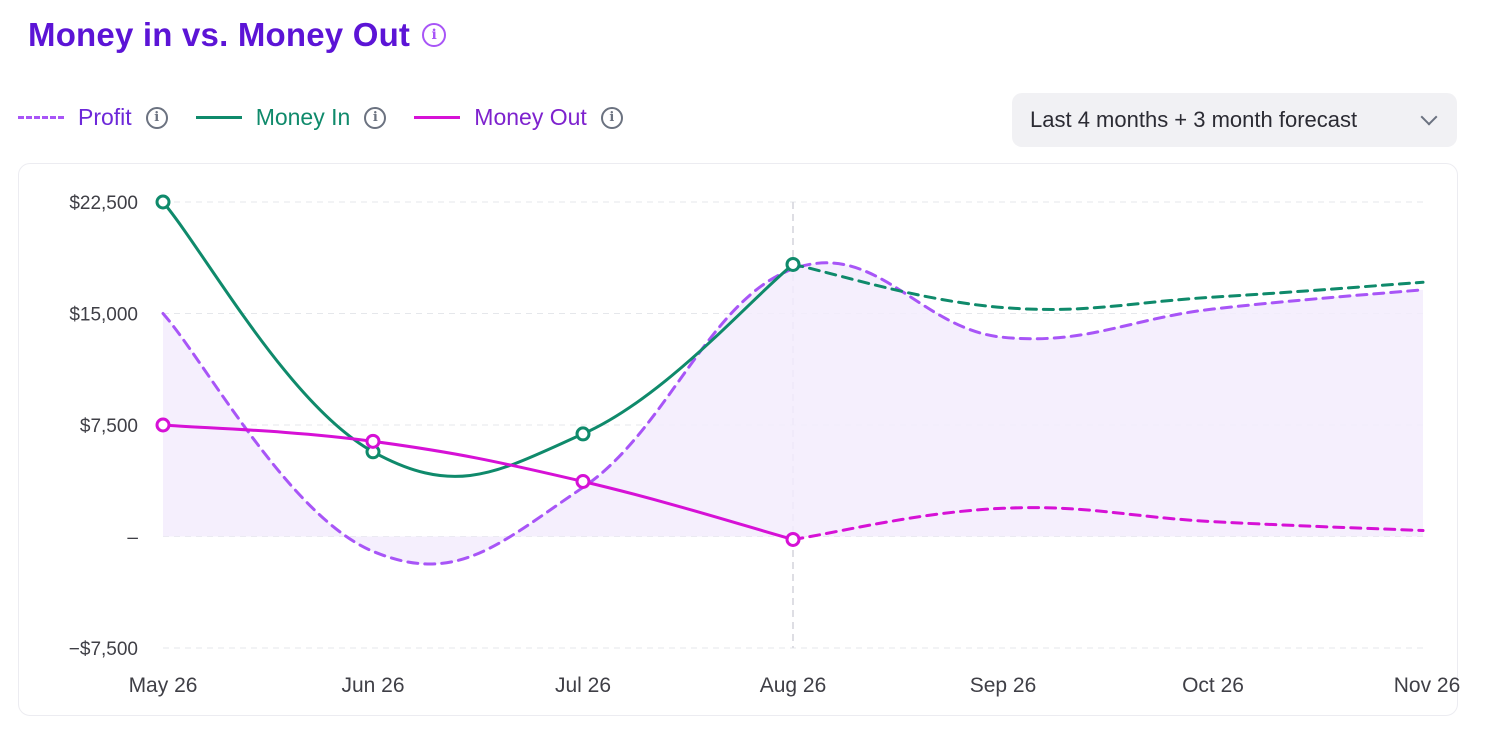 The height and width of the screenshot is (730, 1485). I want to click on money-in-swatch, so click(218, 117).